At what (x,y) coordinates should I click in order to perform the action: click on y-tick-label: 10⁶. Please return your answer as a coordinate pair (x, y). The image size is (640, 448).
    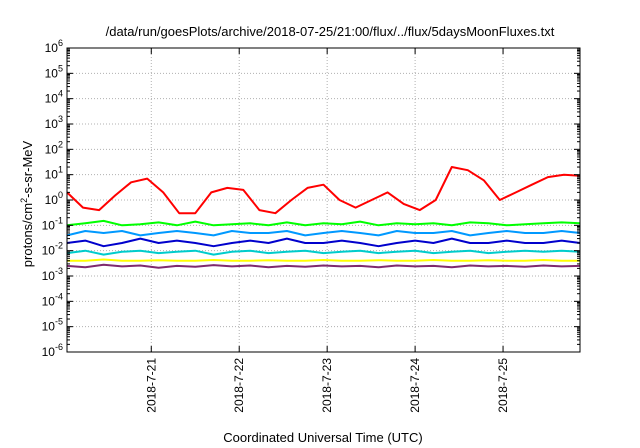
    Looking at the image, I should click on (54, 46).